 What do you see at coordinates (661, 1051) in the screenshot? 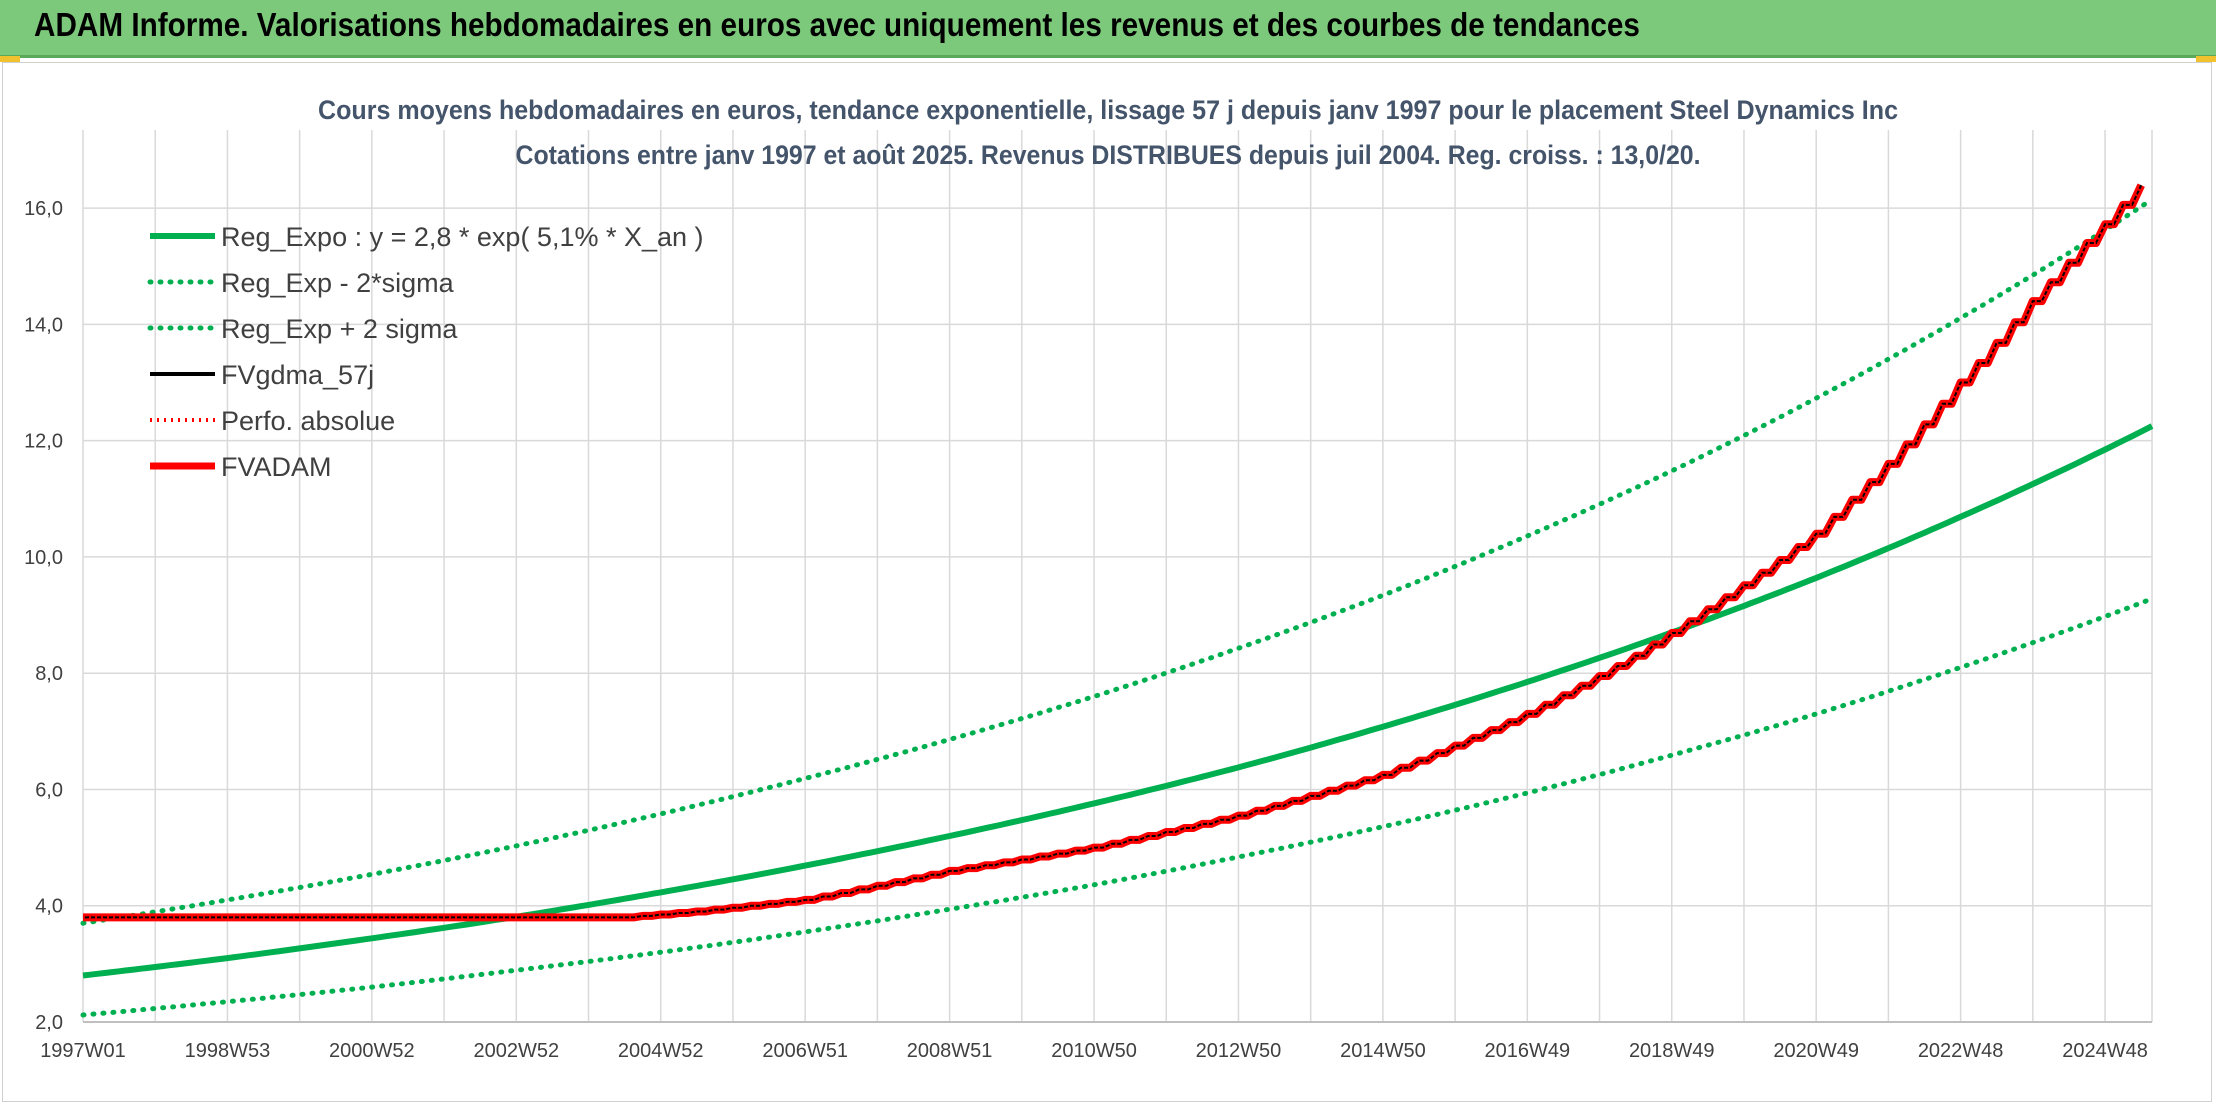
I see `x-tick-label: 2004W52` at bounding box center [661, 1051].